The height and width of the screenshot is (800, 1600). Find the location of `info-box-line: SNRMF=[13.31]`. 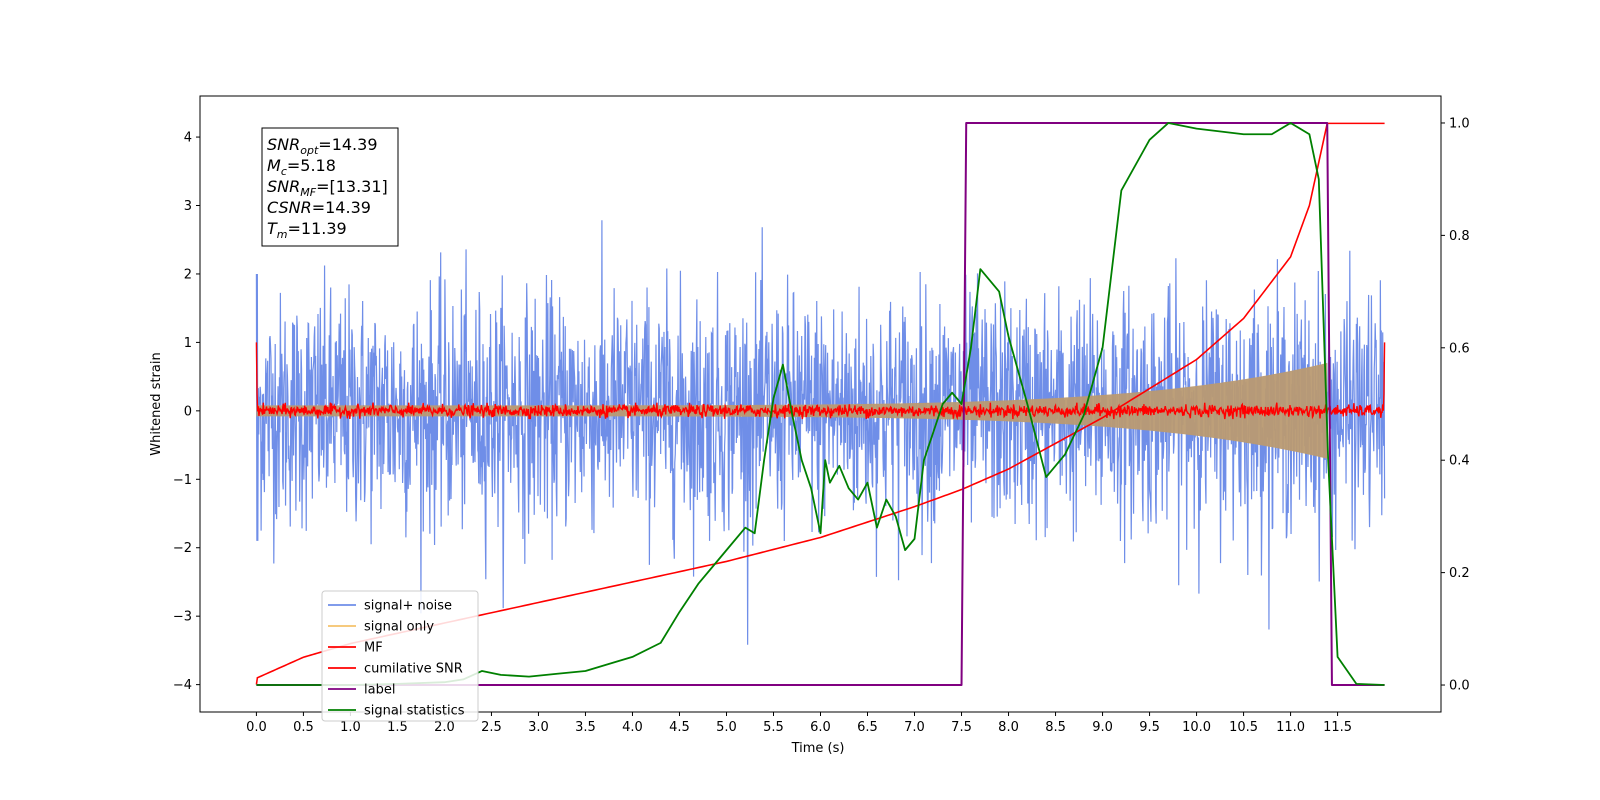

info-box-line: SNRMF=[13.31] is located at coordinates (327, 188).